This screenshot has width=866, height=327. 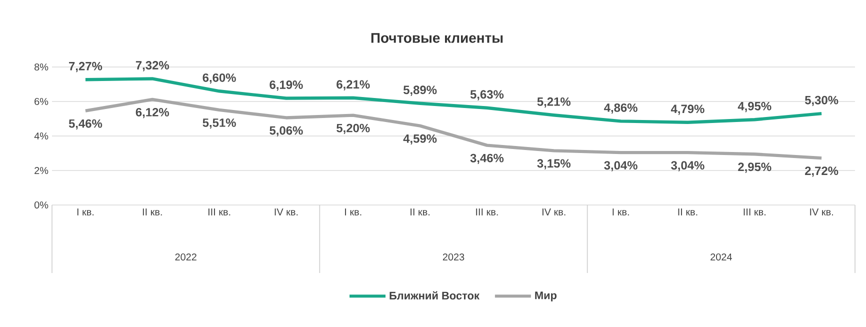 What do you see at coordinates (153, 113) in the screenshot?
I see `data-label: 6,12%` at bounding box center [153, 113].